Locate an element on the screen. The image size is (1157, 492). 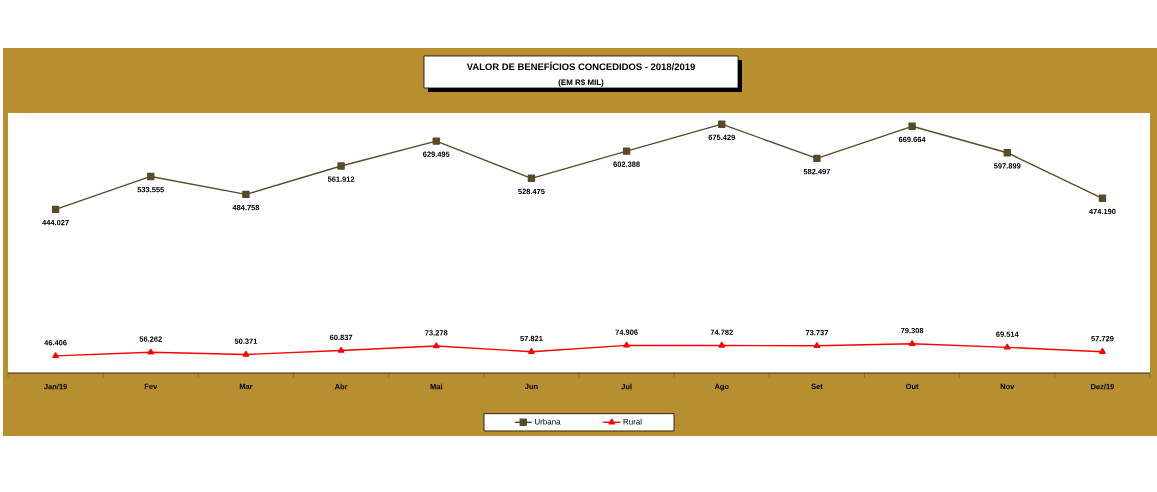
chart-title: VALOR DE BENEFÍCIOS CONCEDIDOS - 2018/2019 is located at coordinates (580, 66).